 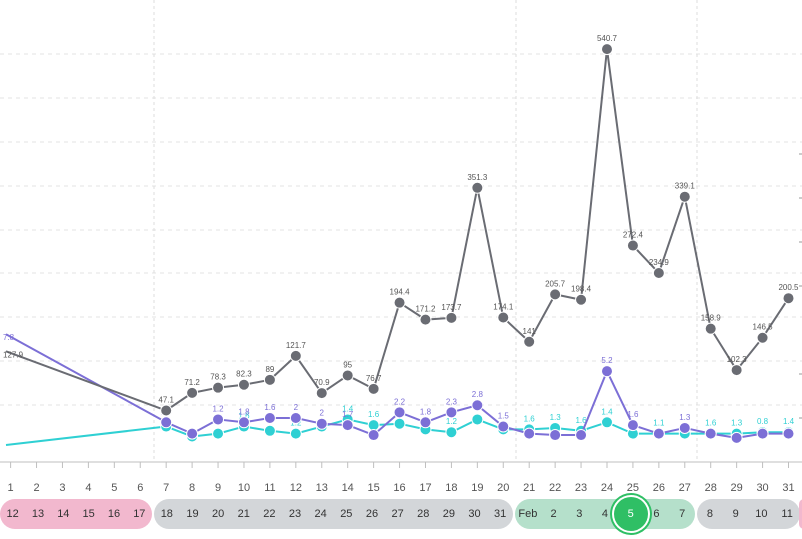 I want to click on timeline-day: 12, so click(x=12, y=514).